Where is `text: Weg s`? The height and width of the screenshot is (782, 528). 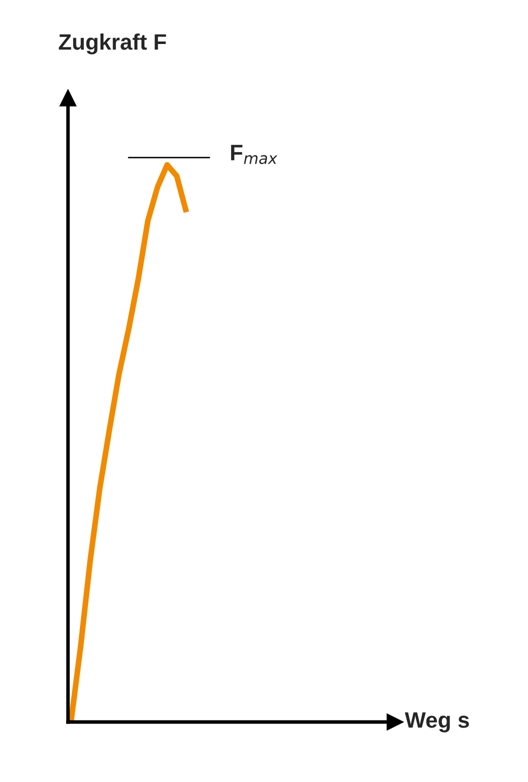
text: Weg s is located at coordinates (436, 722).